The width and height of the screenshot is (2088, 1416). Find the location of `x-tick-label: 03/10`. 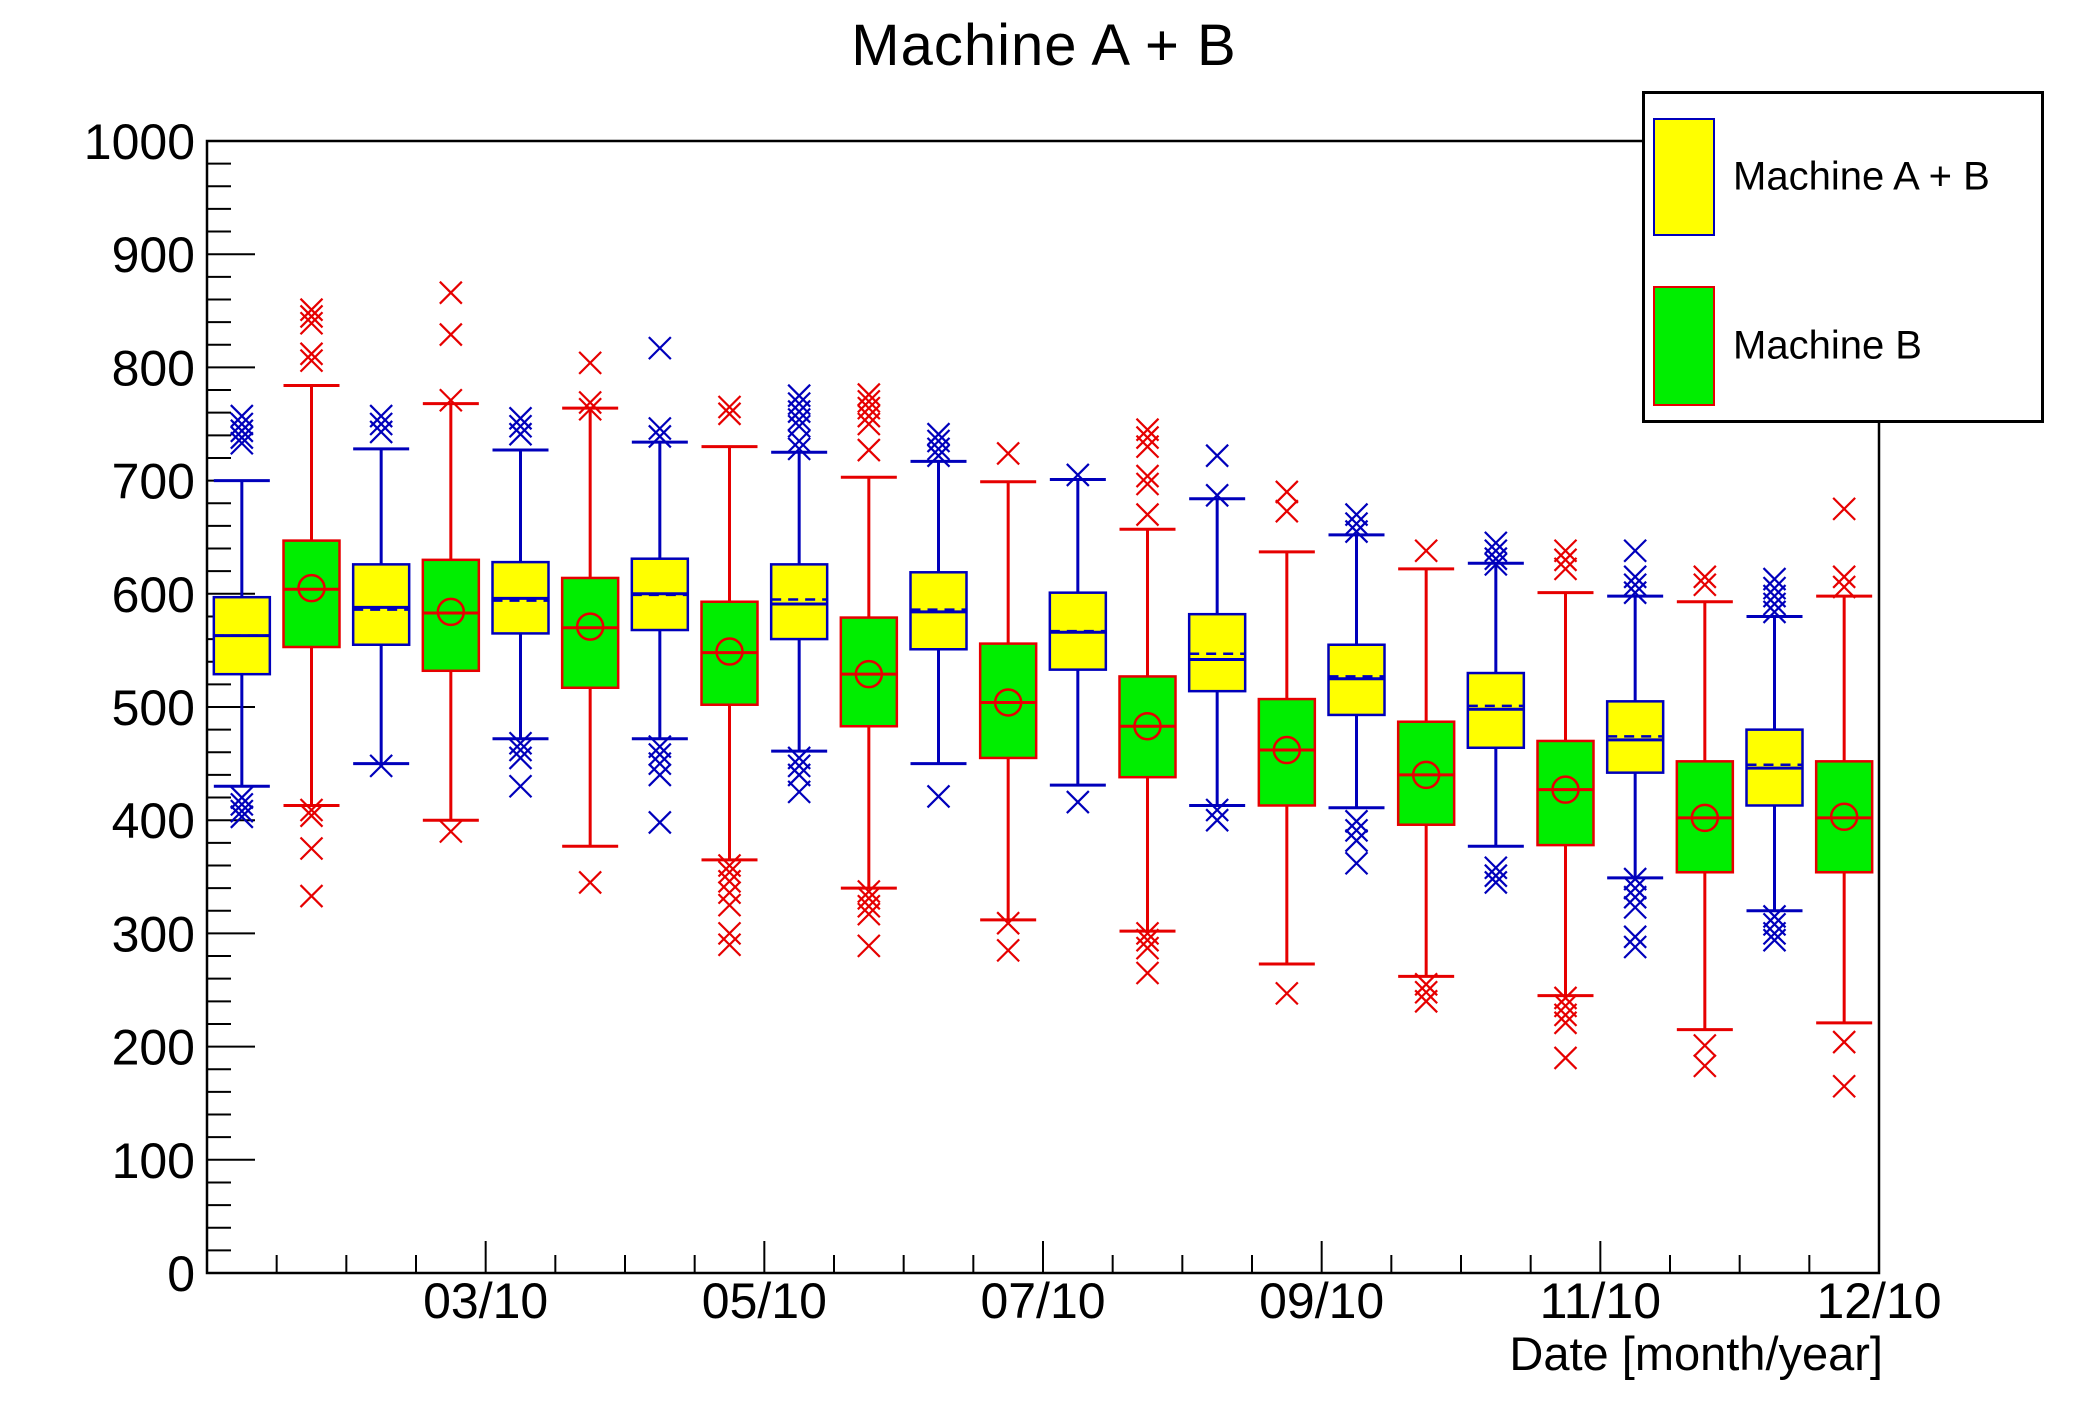

x-tick-label: 03/10 is located at coordinates (485, 1301).